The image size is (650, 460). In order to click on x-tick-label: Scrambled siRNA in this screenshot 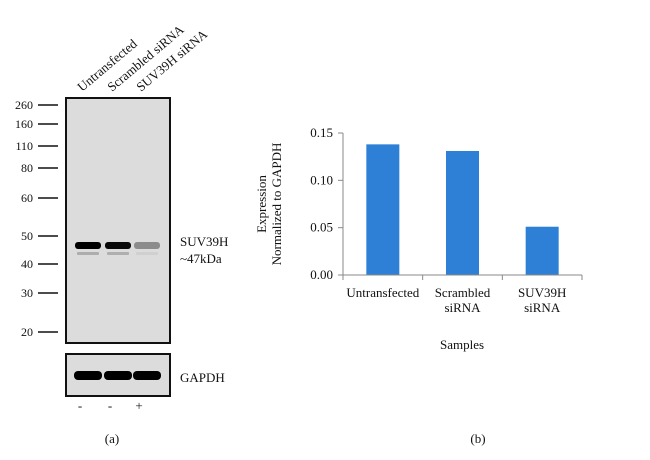, I will do `click(463, 300)`.